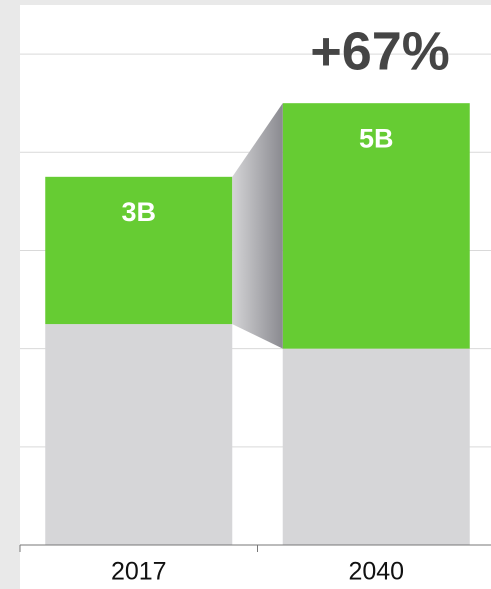 Image resolution: width=491 pixels, height=589 pixels. Describe the element at coordinates (139, 572) in the screenshot. I see `x-tick-label: 2017` at that location.